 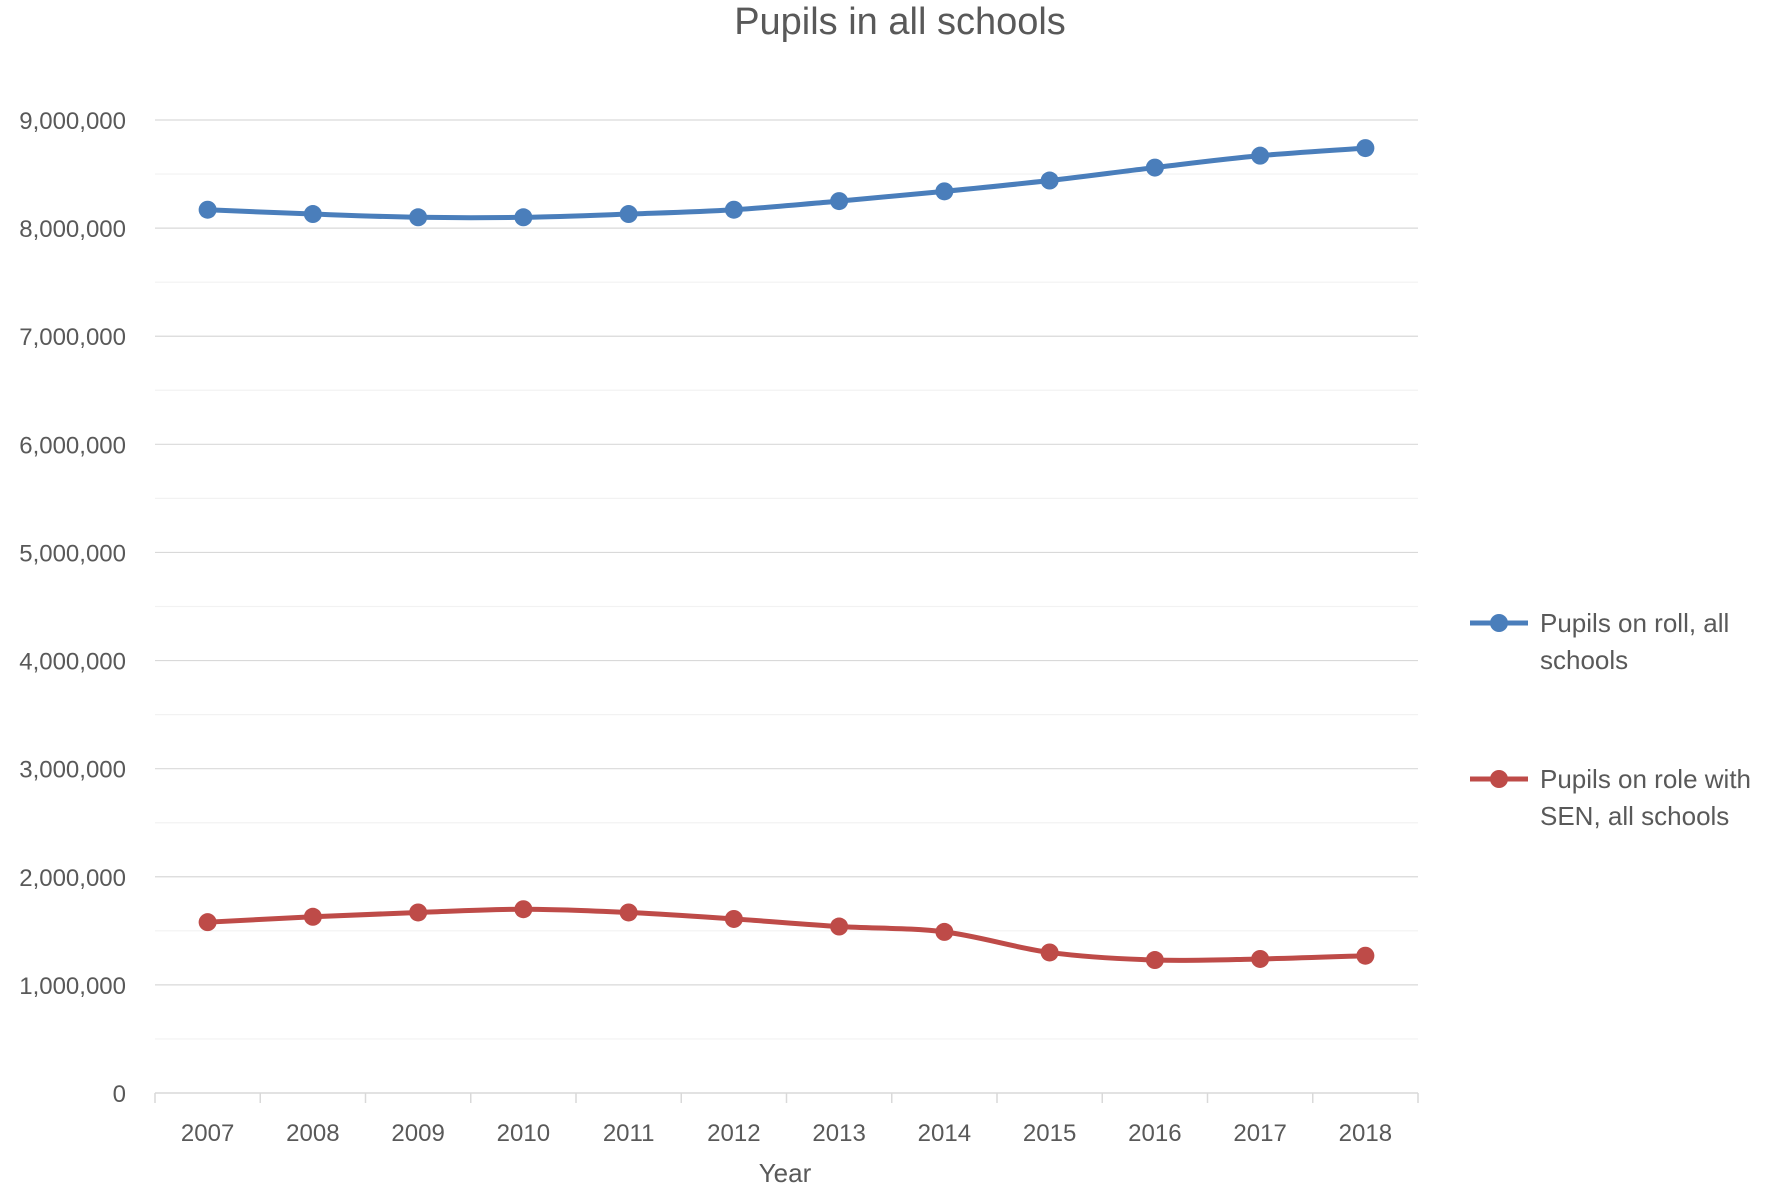 I want to click on y-tick-label: 9,000,000, so click(x=72, y=121).